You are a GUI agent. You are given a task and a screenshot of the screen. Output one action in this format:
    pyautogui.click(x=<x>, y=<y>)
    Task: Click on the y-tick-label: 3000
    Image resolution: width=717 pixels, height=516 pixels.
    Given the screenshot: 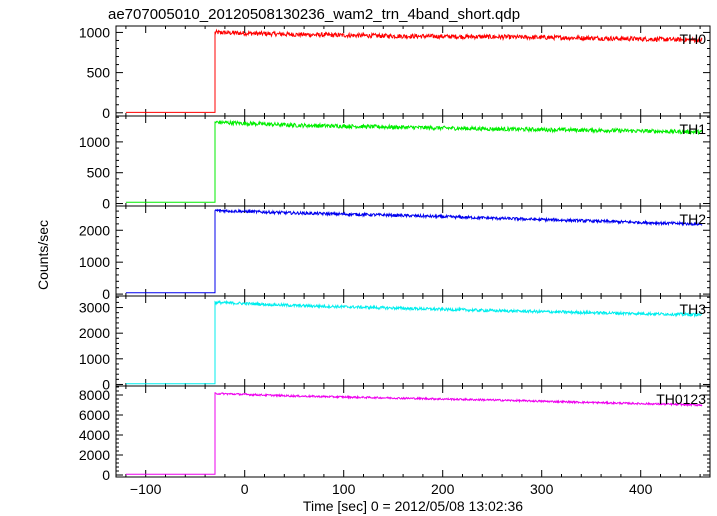 What is the action you would take?
    pyautogui.click(x=94, y=308)
    